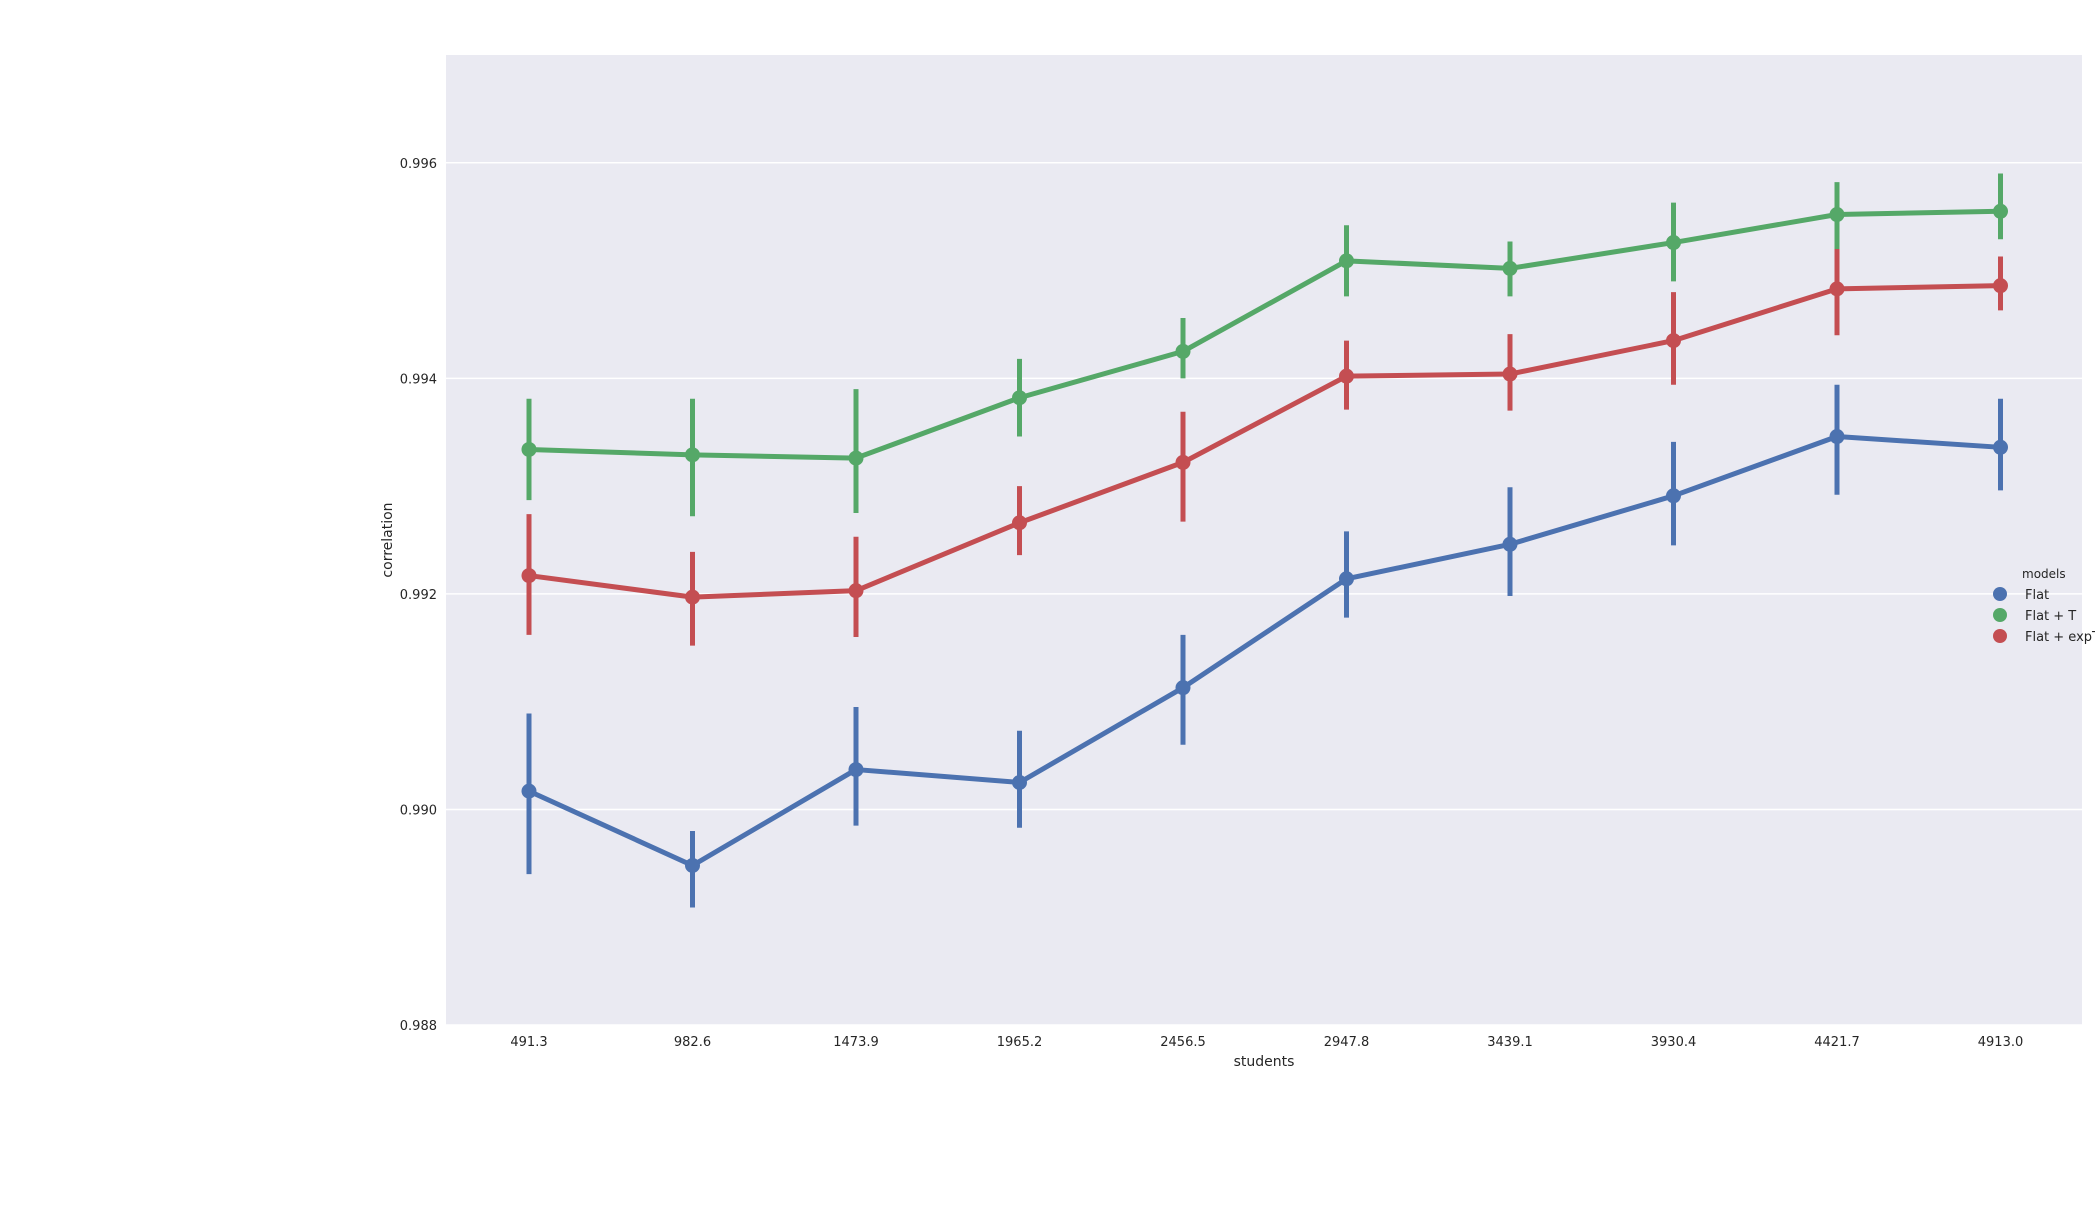  Describe the element at coordinates (2060, 637) in the screenshot. I see `legend-label: Flat + expT` at that location.